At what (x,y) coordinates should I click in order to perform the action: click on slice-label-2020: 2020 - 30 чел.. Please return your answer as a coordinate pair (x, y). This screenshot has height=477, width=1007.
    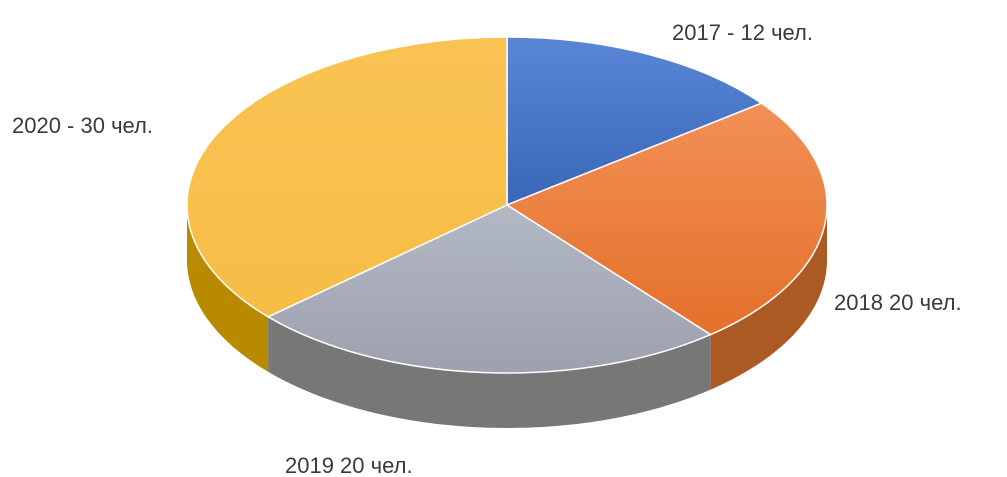
    Looking at the image, I should click on (82, 125).